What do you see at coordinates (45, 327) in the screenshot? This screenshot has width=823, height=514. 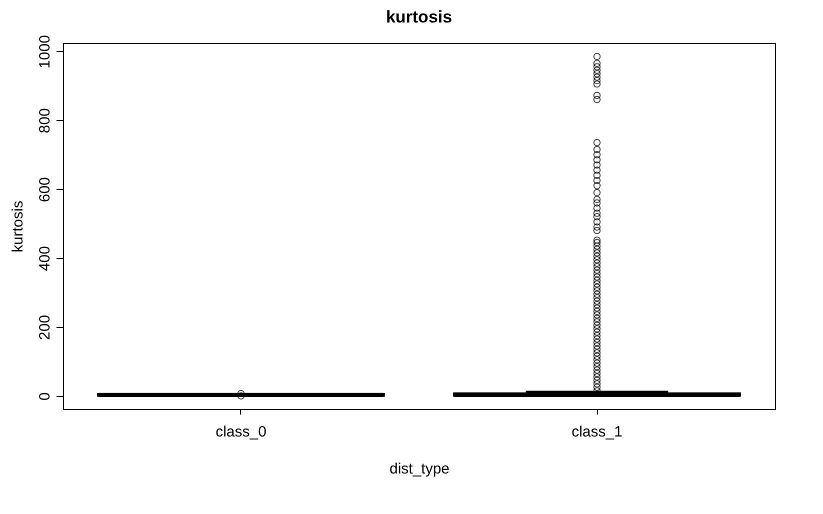 I see `y-tick-label: 200` at bounding box center [45, 327].